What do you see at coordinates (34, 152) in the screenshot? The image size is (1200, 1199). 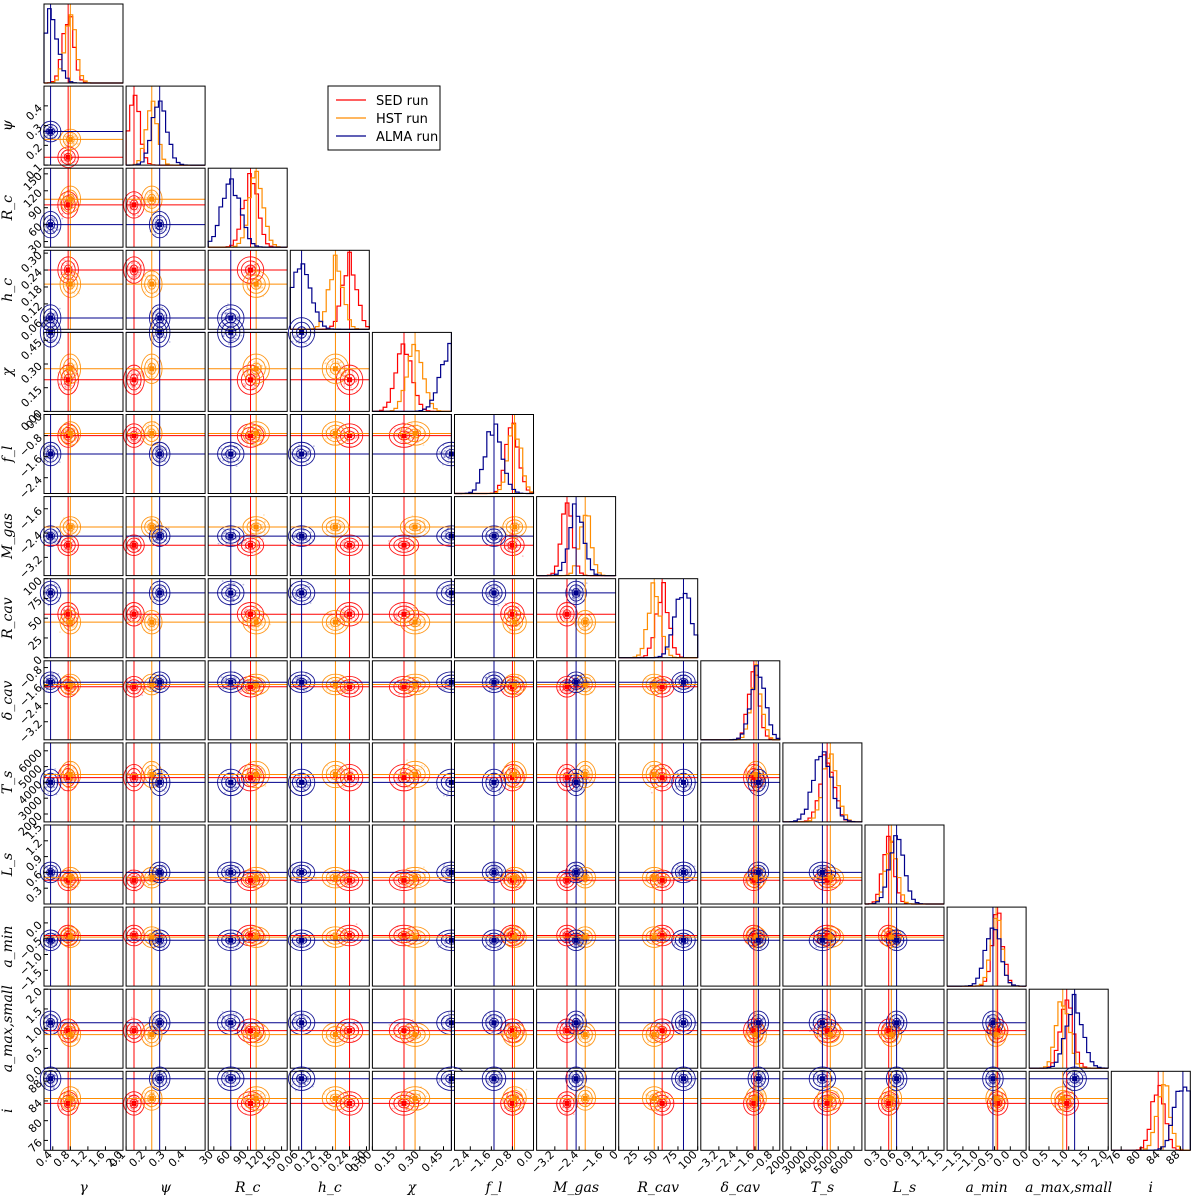 I see `y-tick-label: 0.2` at bounding box center [34, 152].